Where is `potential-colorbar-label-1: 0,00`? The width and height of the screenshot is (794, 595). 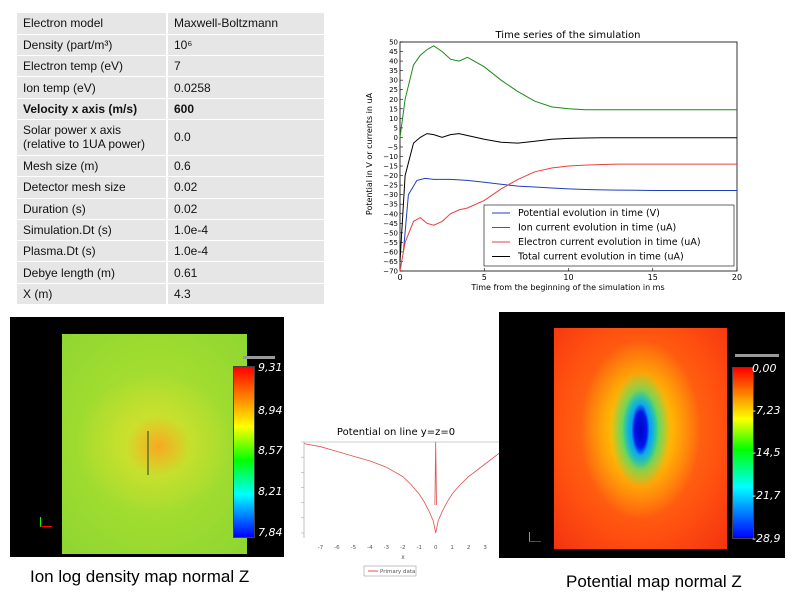
potential-colorbar-label-1: 0,00 is located at coordinates (764, 368).